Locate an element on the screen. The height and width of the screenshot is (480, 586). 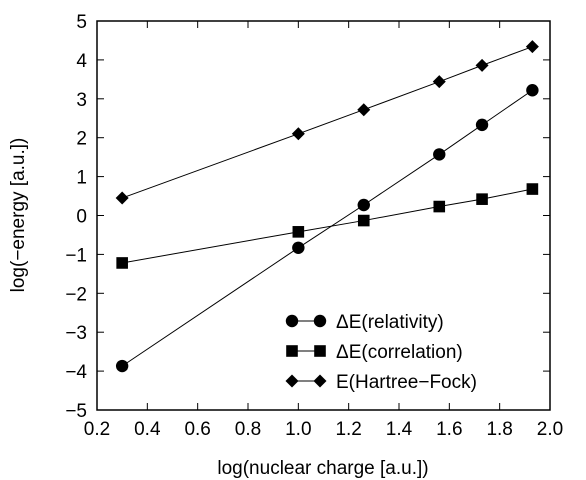
y-tick-label: −3 is located at coordinates (76, 333).